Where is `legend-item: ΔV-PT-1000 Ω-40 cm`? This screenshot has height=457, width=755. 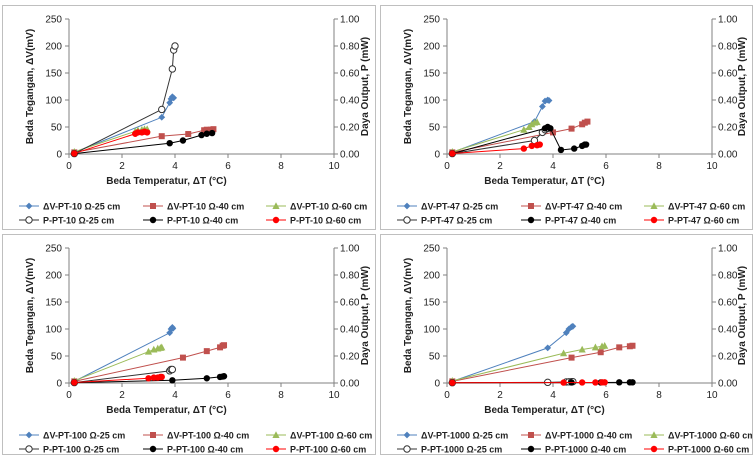 legend-item: ΔV-PT-1000 Ω-40 cm is located at coordinates (576, 436).